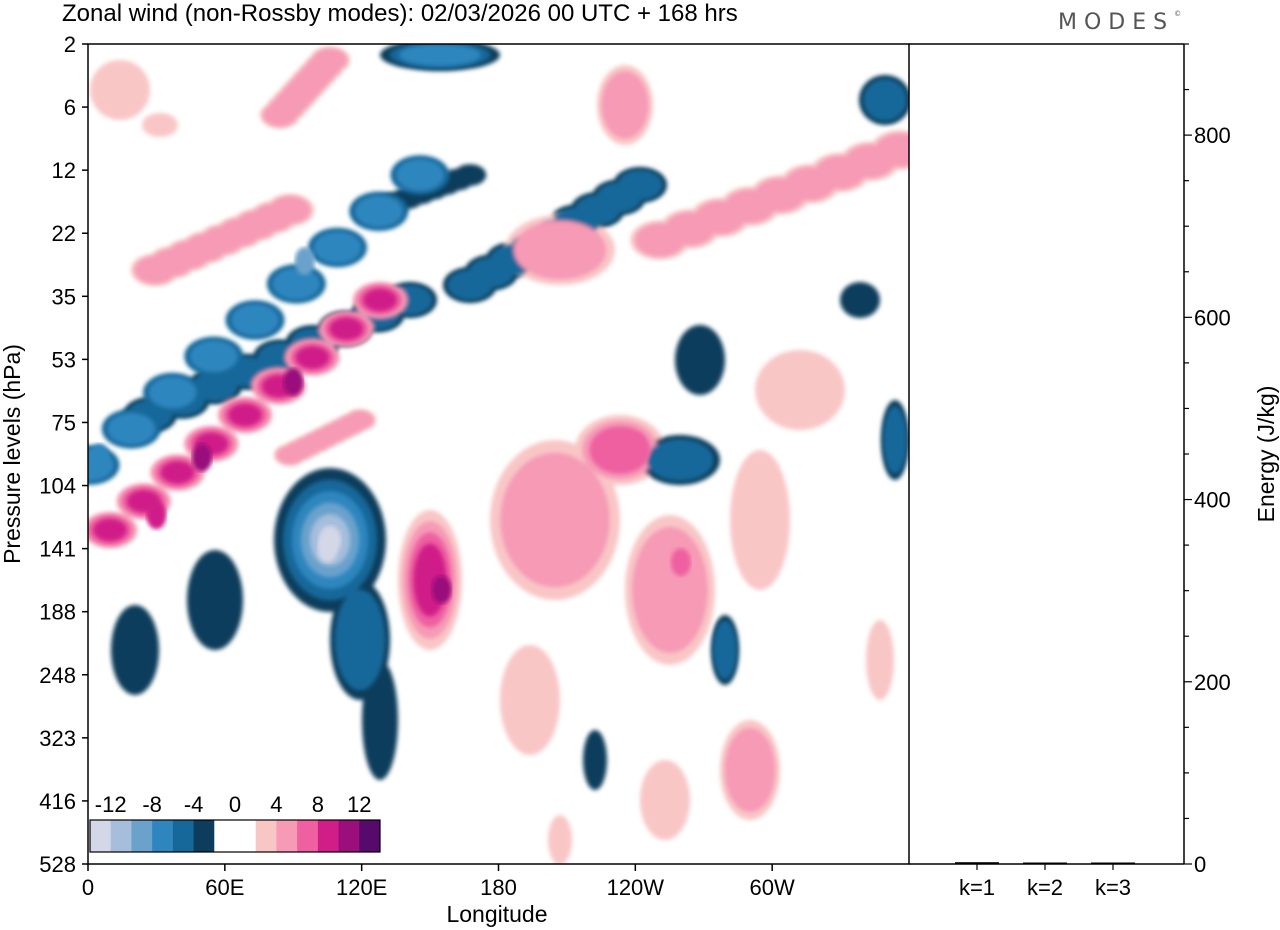 The image size is (1280, 930). I want to click on longitude-tick-label: 60W, so click(772, 887).